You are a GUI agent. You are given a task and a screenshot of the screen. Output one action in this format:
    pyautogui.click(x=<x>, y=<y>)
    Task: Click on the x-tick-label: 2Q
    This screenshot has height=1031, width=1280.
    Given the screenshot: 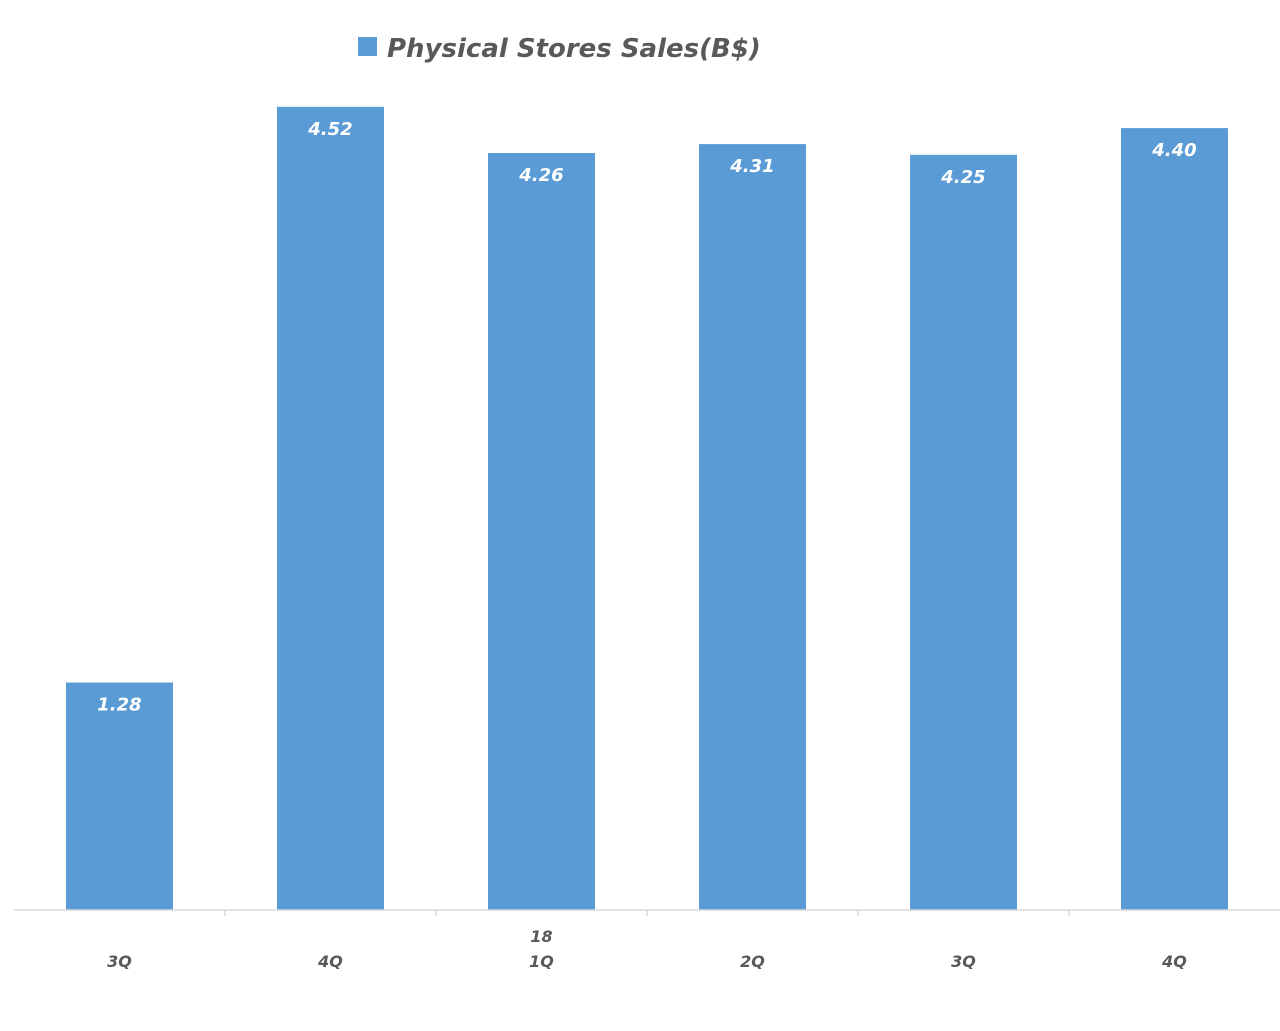 What is the action you would take?
    pyautogui.click(x=752, y=961)
    